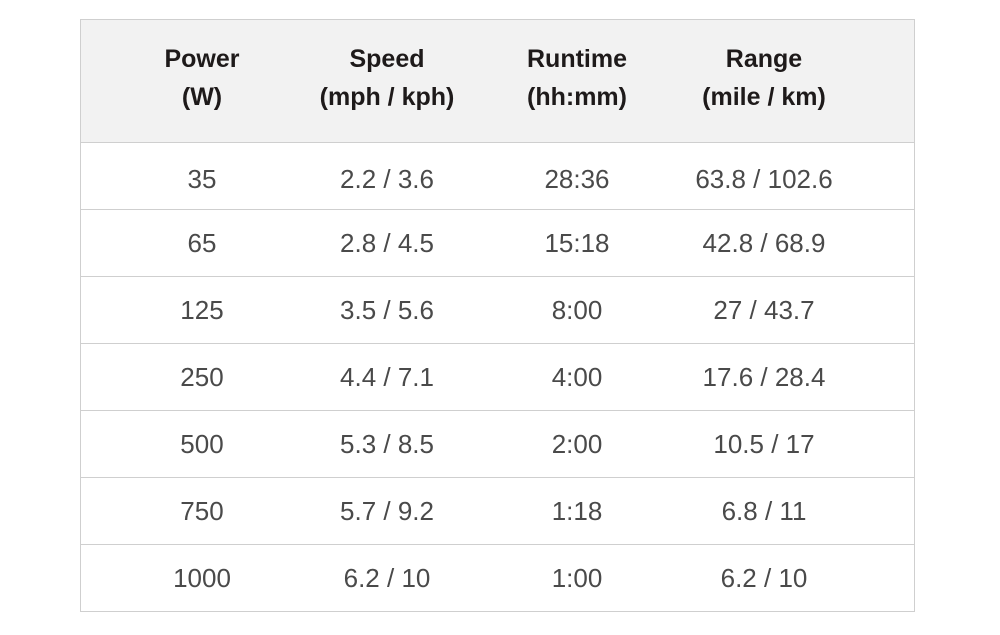  What do you see at coordinates (577, 510) in the screenshot?
I see `table-cell: 1:18` at bounding box center [577, 510].